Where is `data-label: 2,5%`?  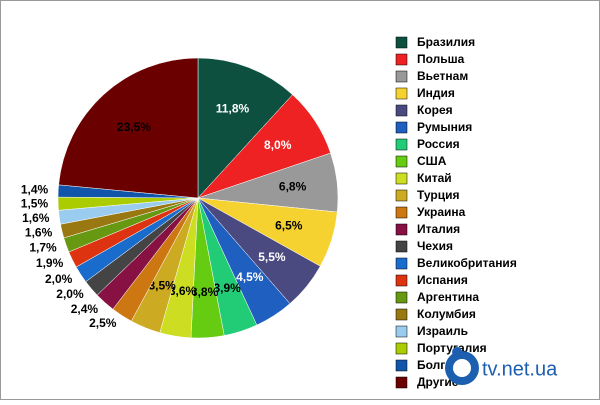
data-label: 2,5% is located at coordinates (103, 323).